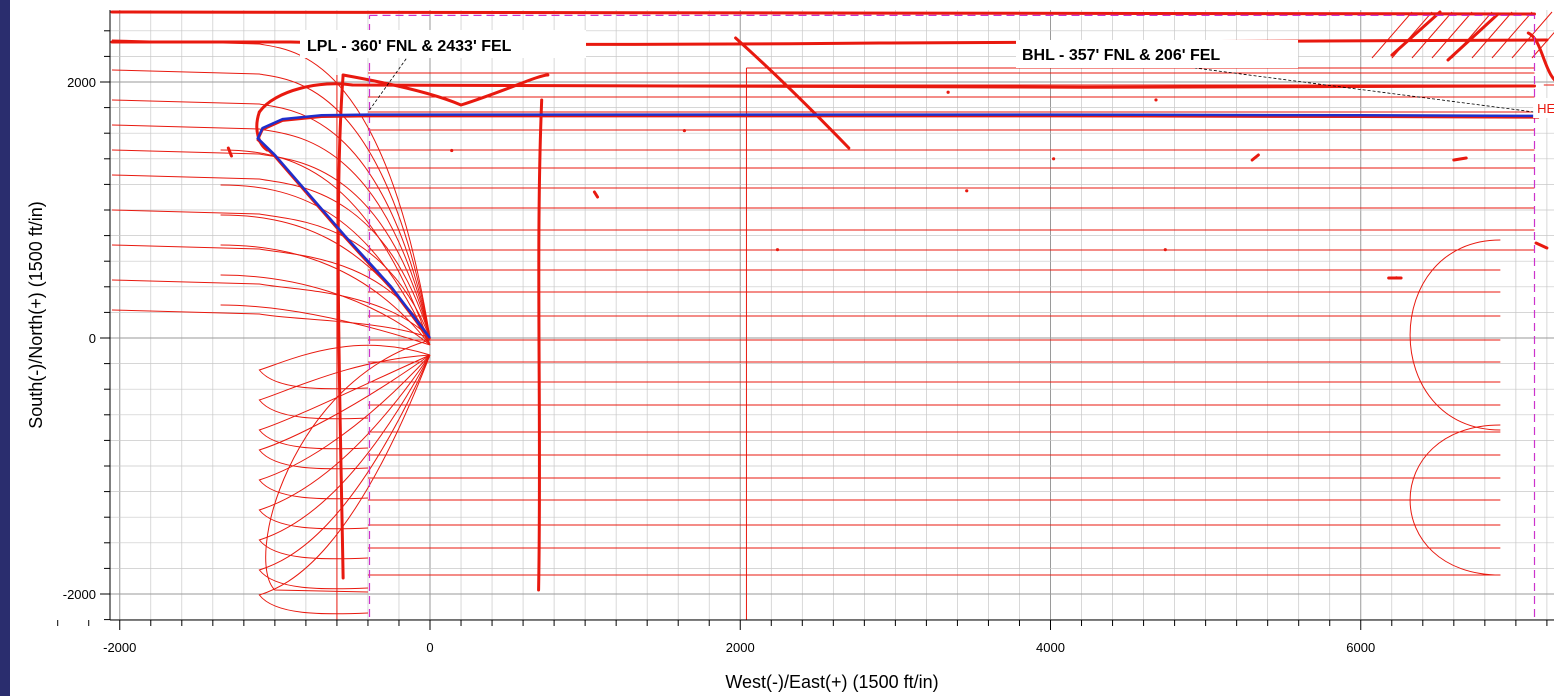 The image size is (1554, 696). Describe the element at coordinates (388, 84) in the screenshot. I see `lpl-leader-line` at that location.